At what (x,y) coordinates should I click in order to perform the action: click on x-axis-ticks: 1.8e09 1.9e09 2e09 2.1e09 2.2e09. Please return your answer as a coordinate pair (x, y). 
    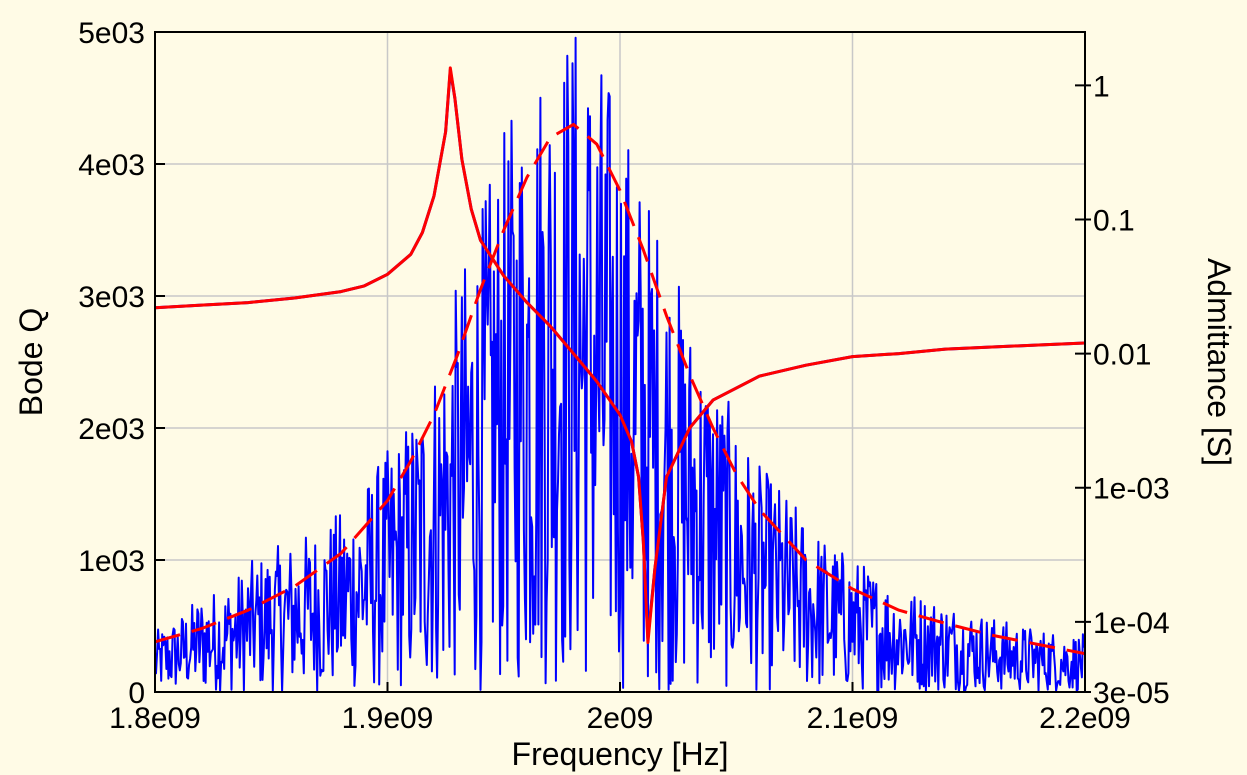
    Looking at the image, I should click on (620, 708).